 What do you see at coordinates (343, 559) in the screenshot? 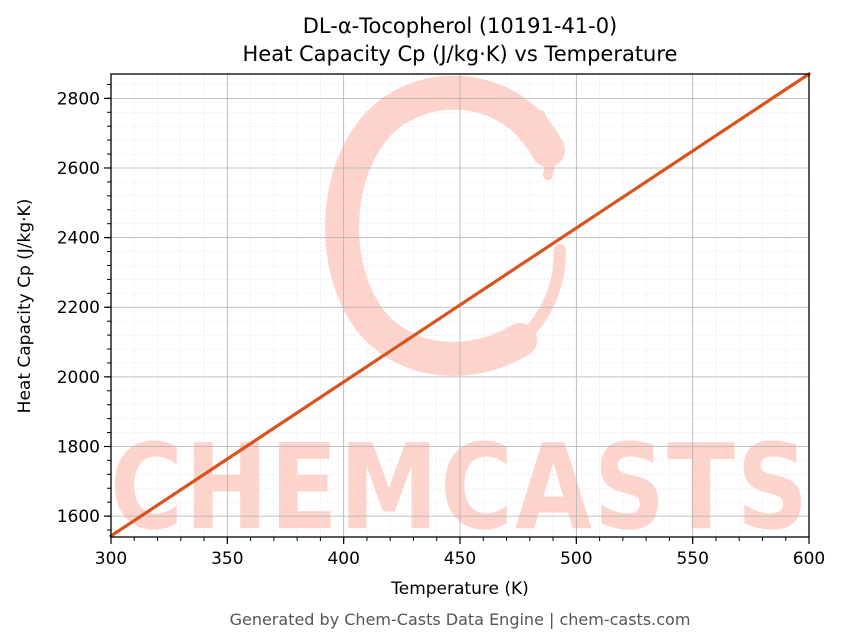
I see `x-tick-label: 400` at bounding box center [343, 559].